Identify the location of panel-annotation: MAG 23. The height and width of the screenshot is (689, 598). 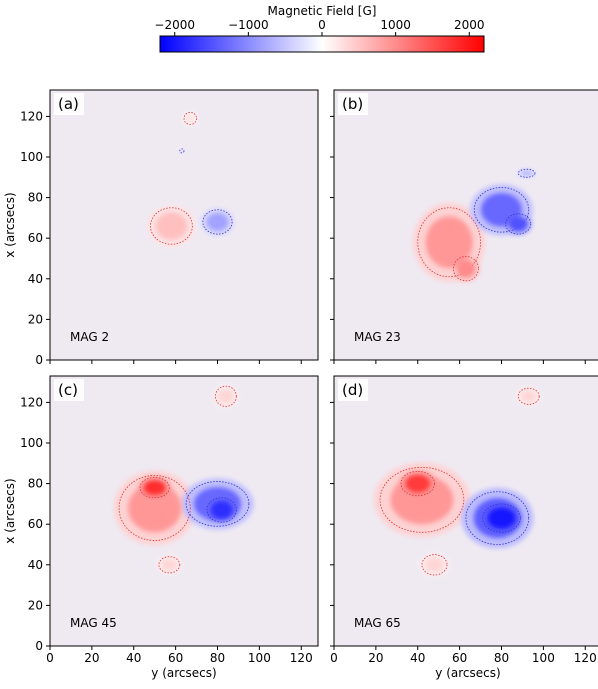
(377, 337).